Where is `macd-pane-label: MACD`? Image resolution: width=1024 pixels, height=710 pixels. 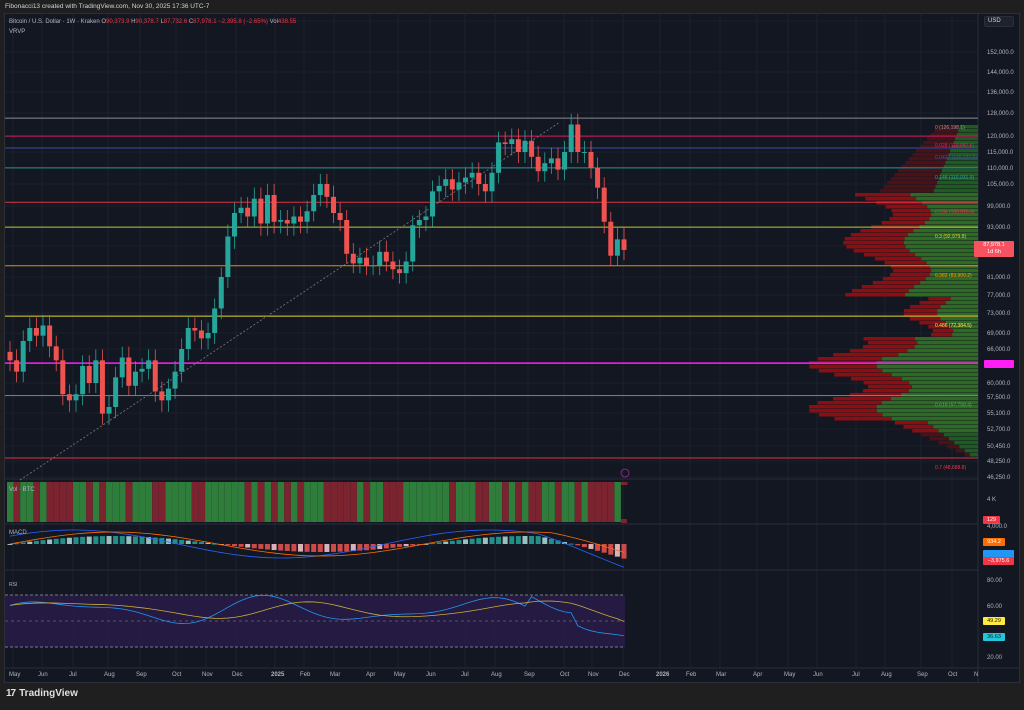
macd-pane-label: MACD is located at coordinates (18, 533).